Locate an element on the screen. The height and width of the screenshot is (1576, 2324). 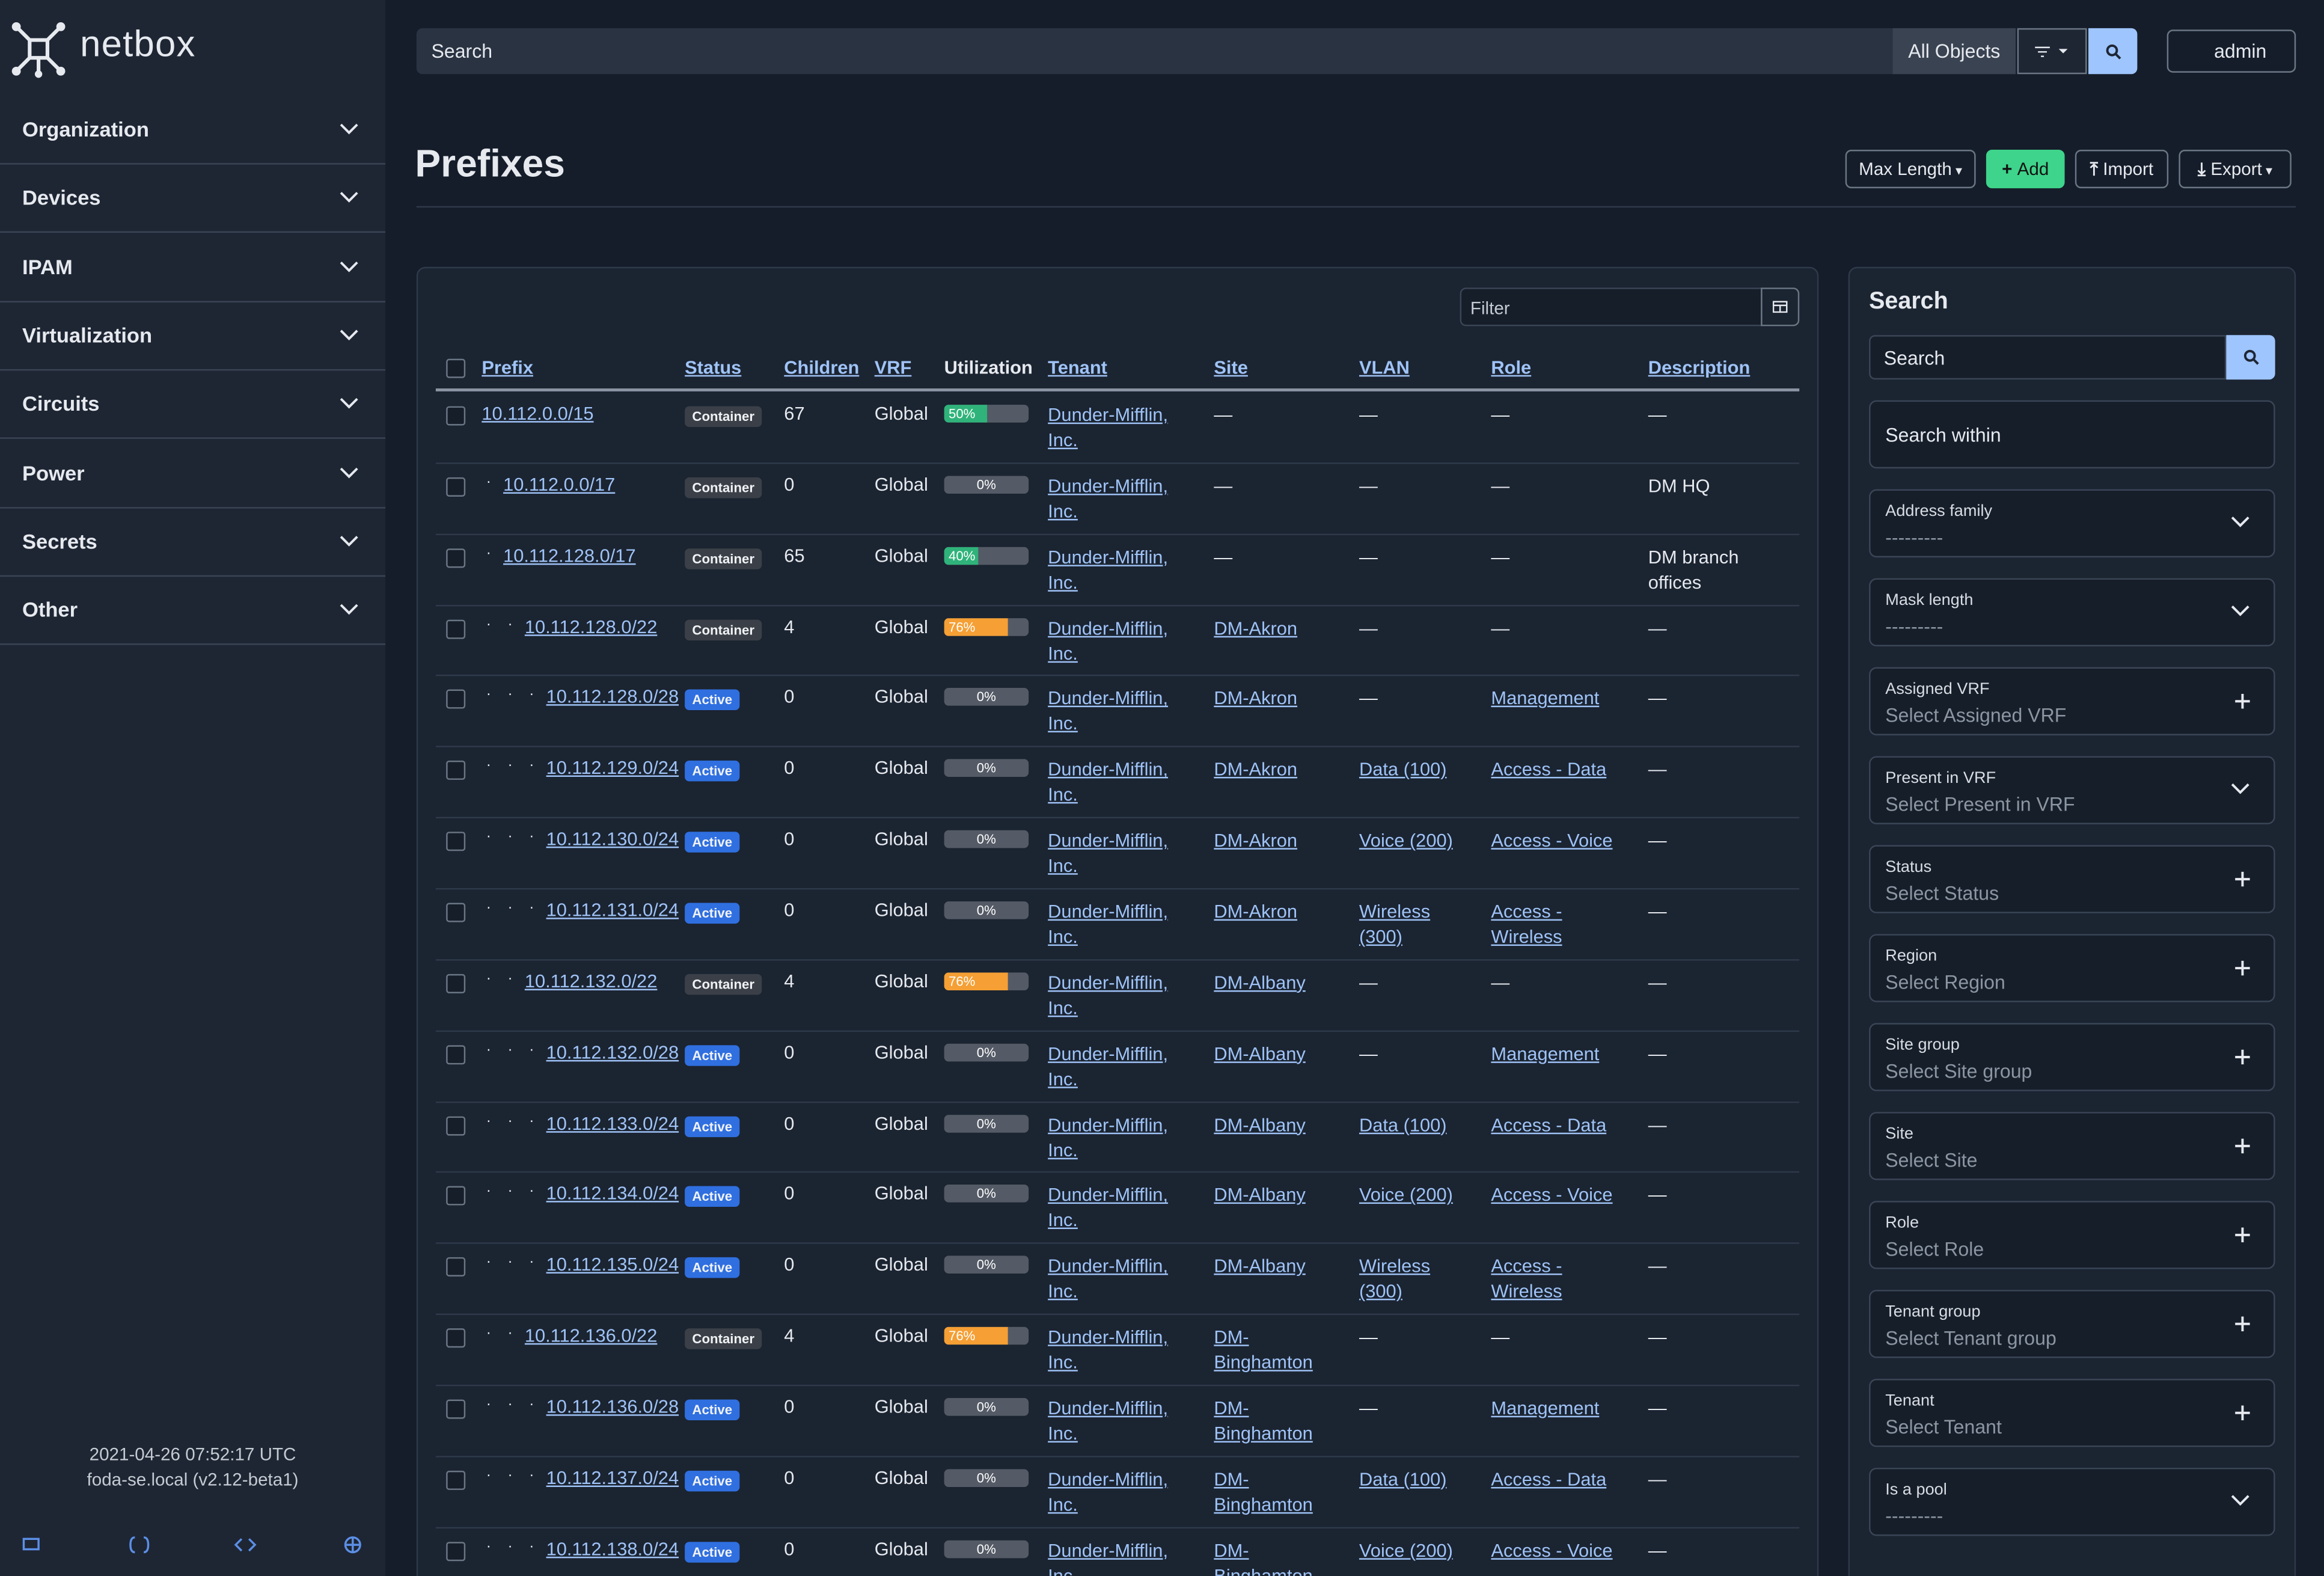
filter-field: Assigned VRF Select Assigned VRF is located at coordinates (2072, 701).